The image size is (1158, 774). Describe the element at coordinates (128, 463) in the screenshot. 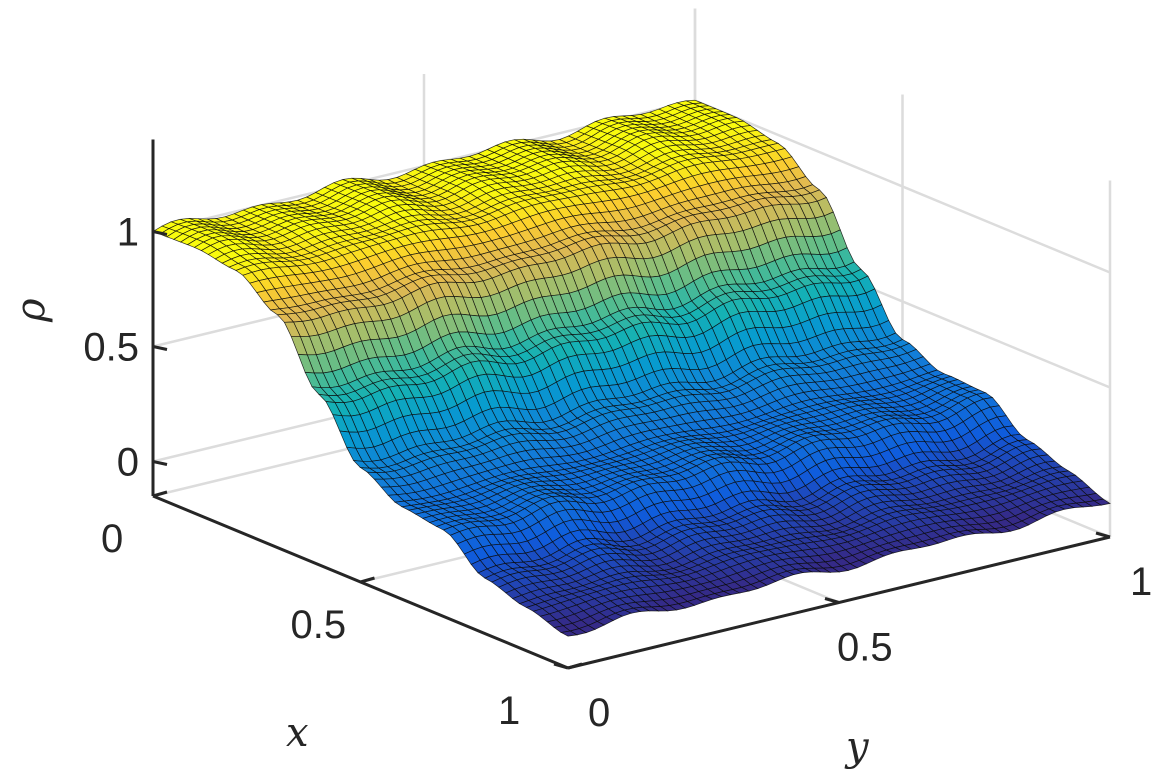

I see `z-tick-label: 0` at that location.